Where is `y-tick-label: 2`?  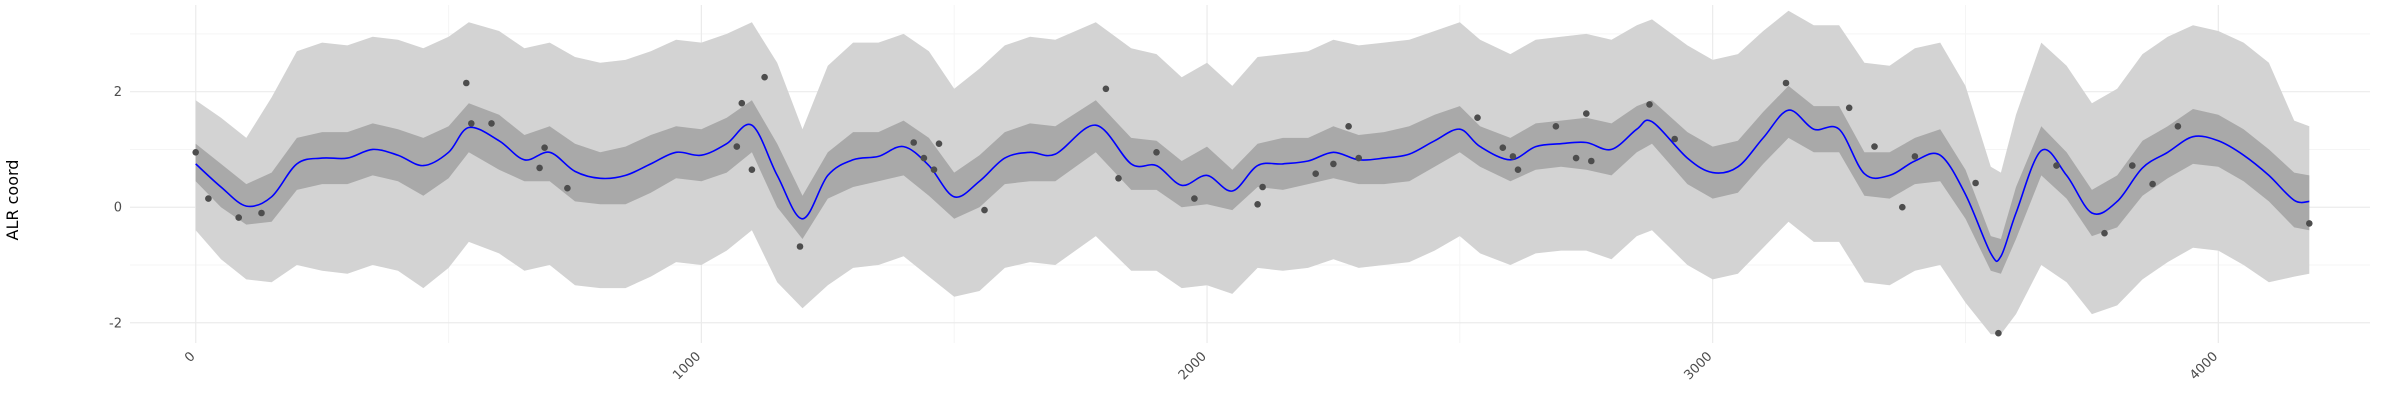
y-tick-label: 2 is located at coordinates (118, 92).